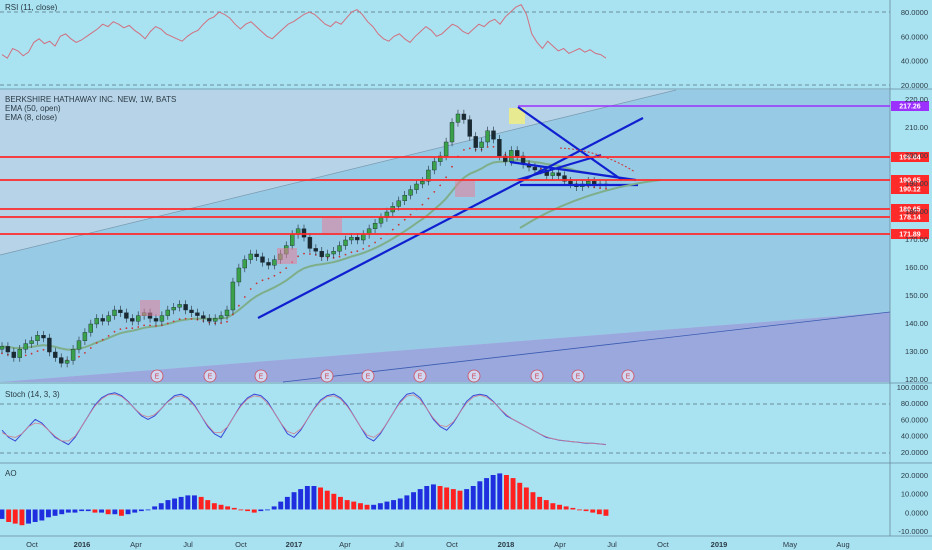 The height and width of the screenshot is (550, 932). What do you see at coordinates (304, 31) in the screenshot?
I see `rsi-line` at bounding box center [304, 31].